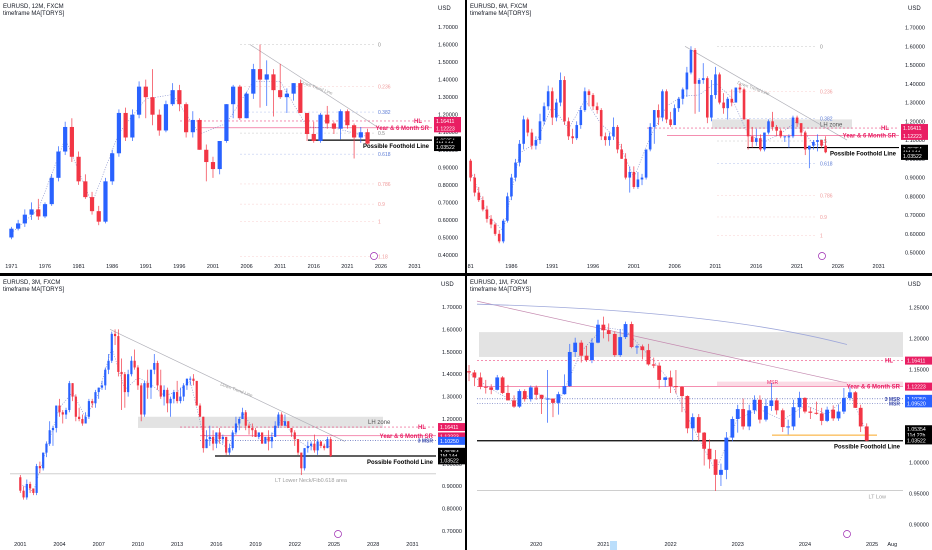  I want to click on long-moving-average, so click(662, 324).